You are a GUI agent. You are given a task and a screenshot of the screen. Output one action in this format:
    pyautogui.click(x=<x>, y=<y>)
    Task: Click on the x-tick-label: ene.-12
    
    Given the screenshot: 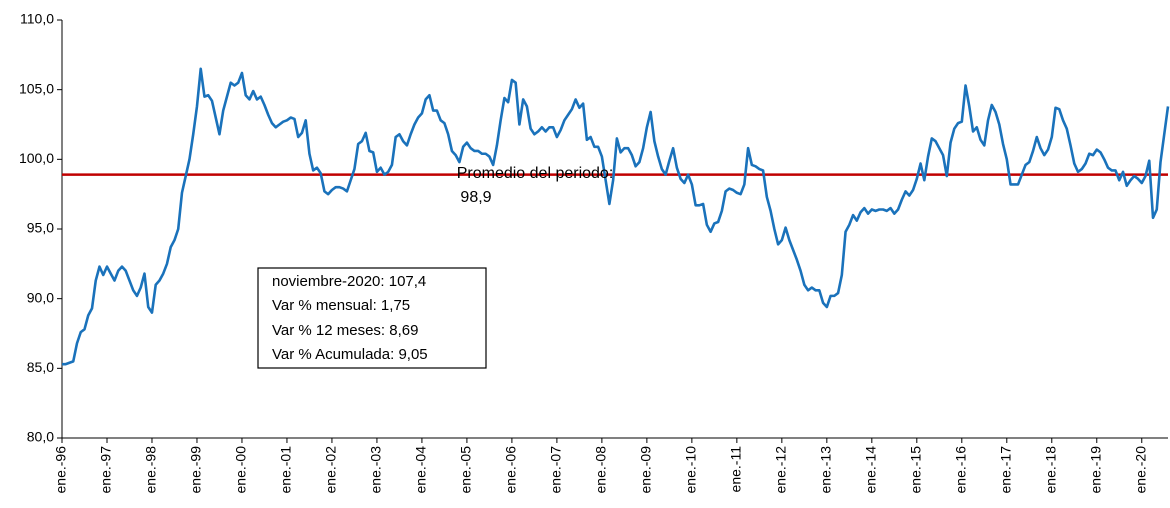 What is the action you would take?
    pyautogui.click(x=781, y=470)
    